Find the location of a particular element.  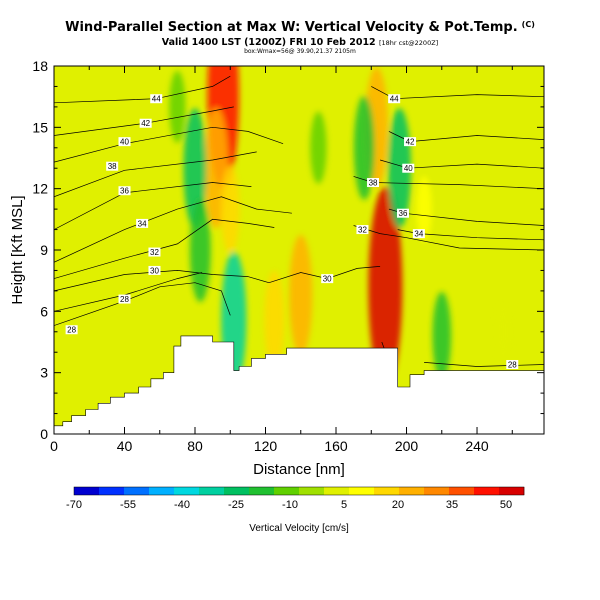

forecast-info: [18hr cst@2200Z] is located at coordinates (408, 43).